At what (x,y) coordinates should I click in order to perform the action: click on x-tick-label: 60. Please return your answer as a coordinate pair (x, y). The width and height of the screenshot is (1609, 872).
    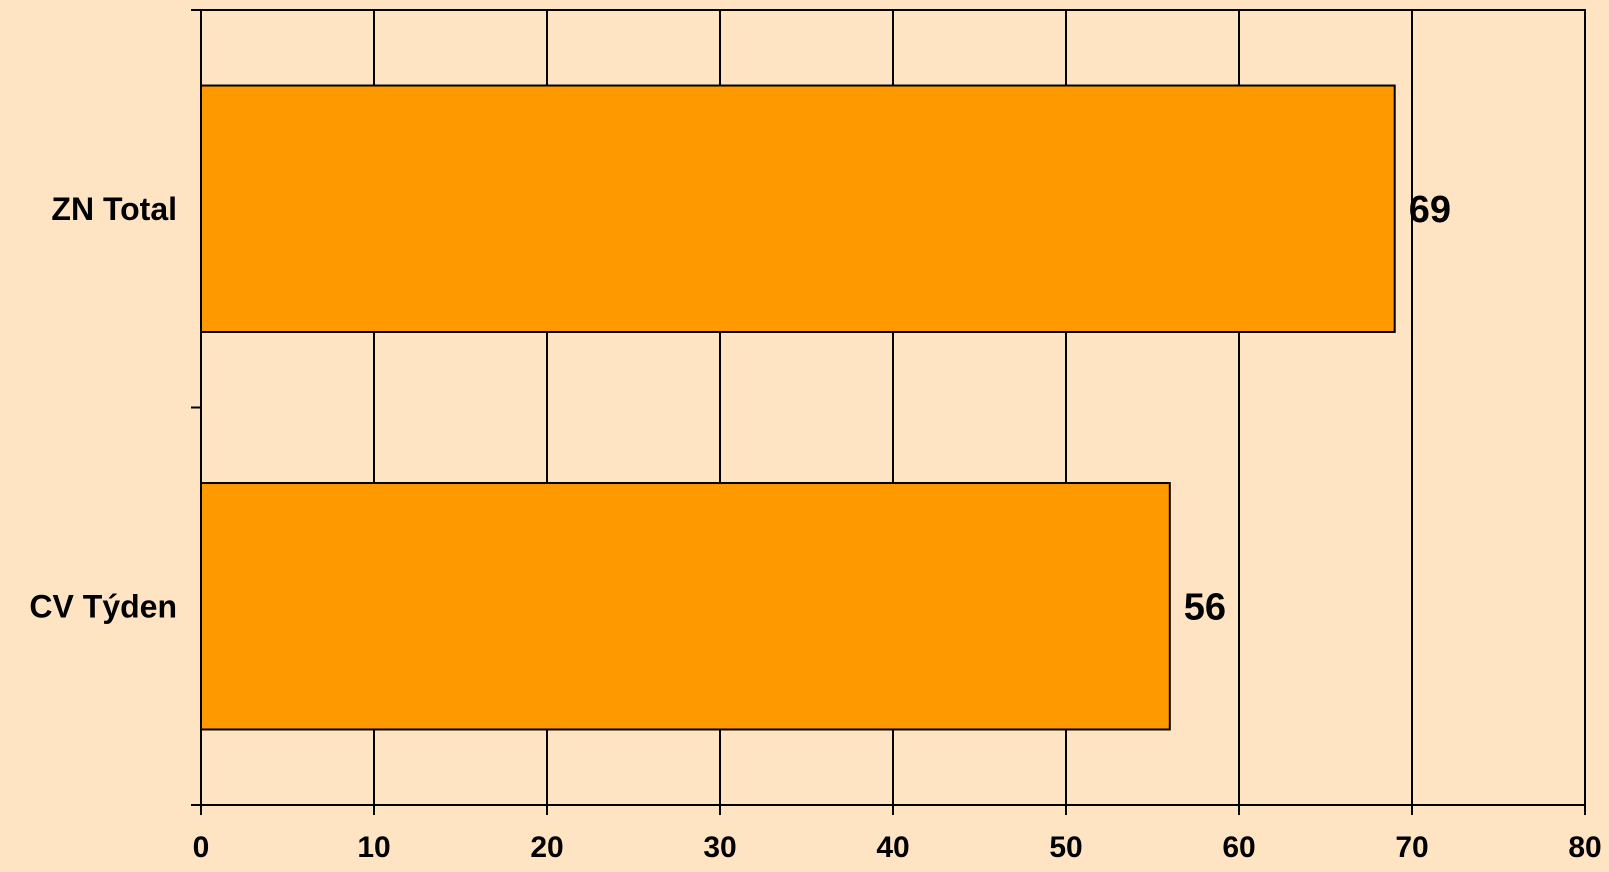
    Looking at the image, I should click on (1238, 847).